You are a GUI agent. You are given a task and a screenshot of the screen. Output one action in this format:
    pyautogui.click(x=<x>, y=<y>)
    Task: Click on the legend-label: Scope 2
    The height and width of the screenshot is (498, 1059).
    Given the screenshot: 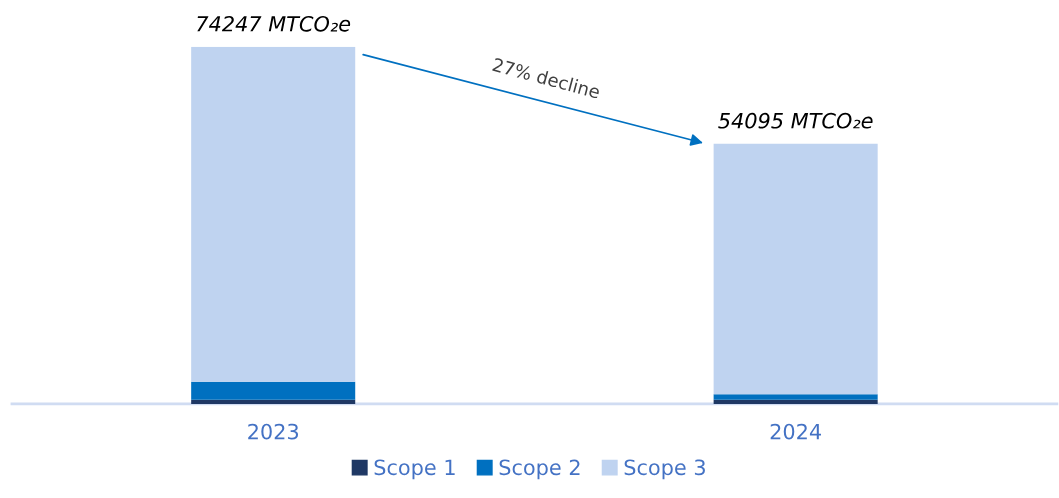 What is the action you would take?
    pyautogui.click(x=539, y=469)
    